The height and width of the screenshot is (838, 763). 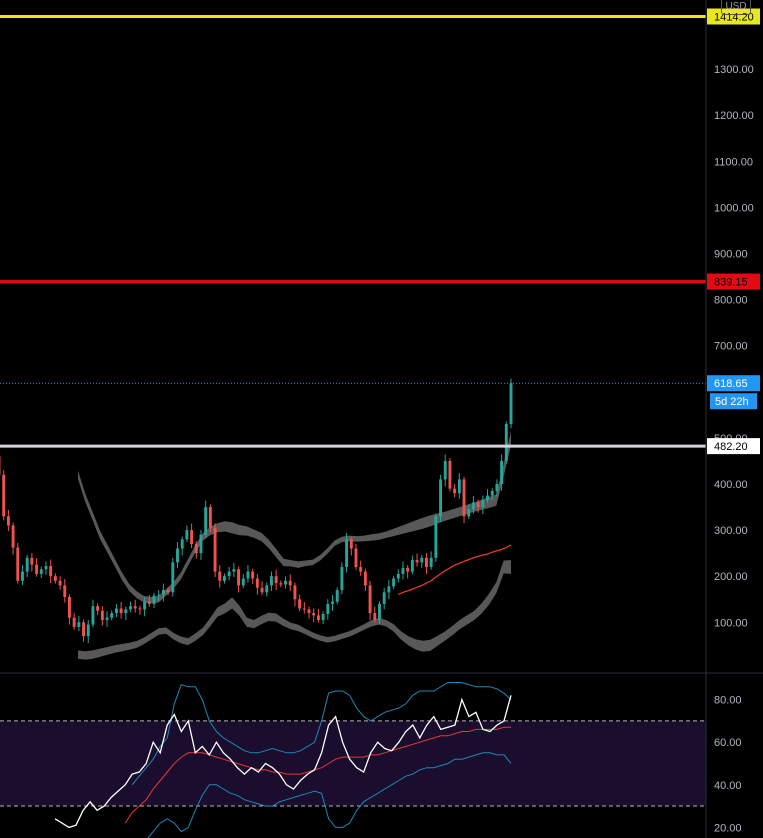 What do you see at coordinates (294, 610) in the screenshot?
I see `lower-channel-band` at bounding box center [294, 610].